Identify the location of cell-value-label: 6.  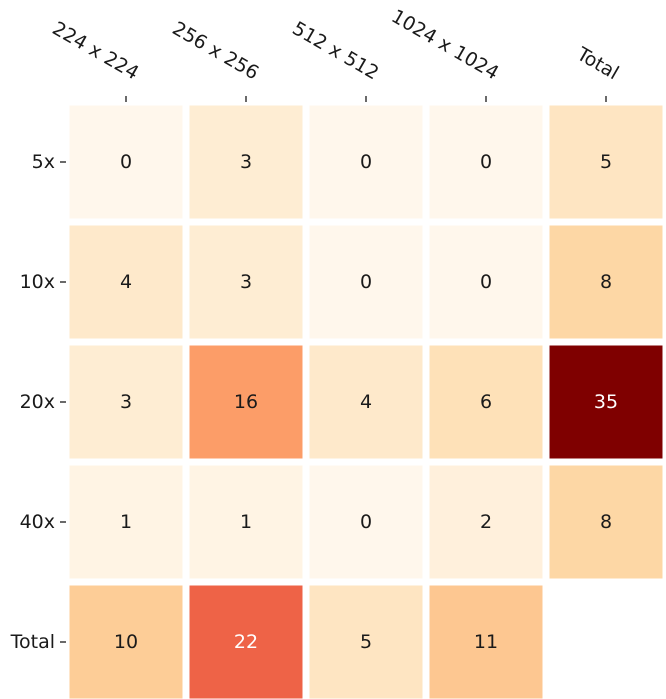
(486, 402).